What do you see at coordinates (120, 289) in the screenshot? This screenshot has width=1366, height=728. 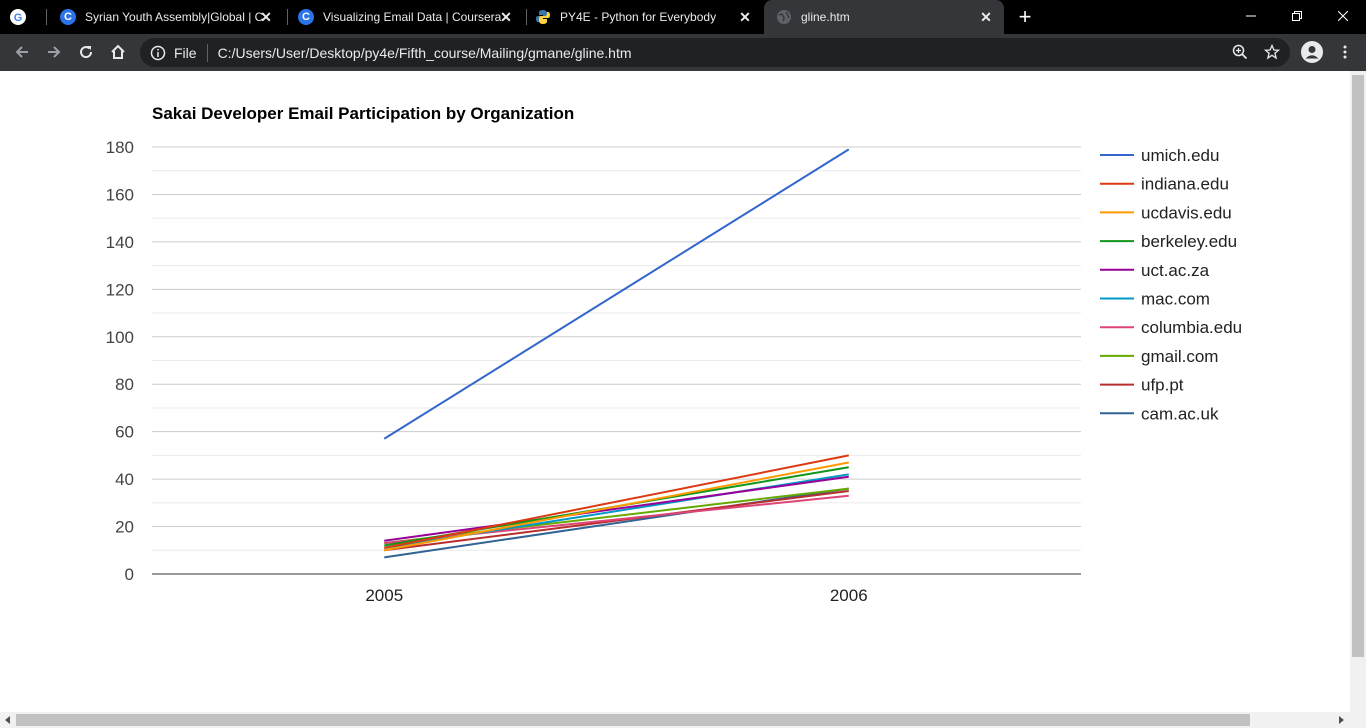 I see `y-tick-label: 120` at bounding box center [120, 289].